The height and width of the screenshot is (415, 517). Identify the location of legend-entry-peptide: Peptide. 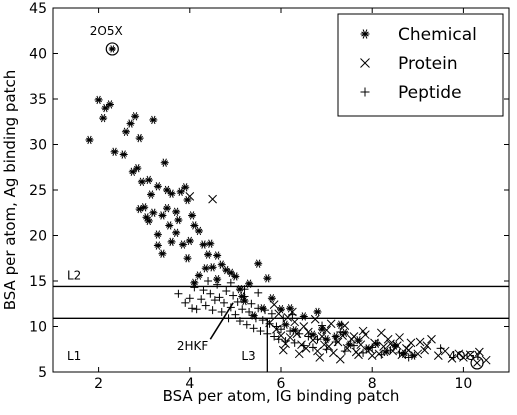
(411, 93).